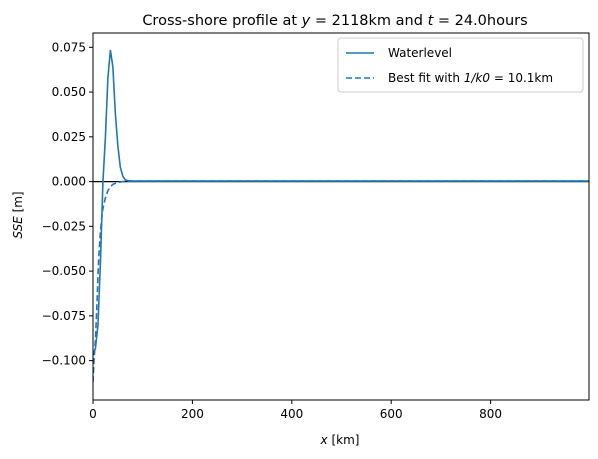 This screenshot has height=459, width=598. What do you see at coordinates (69, 182) in the screenshot?
I see `y-tick-label: 0.000` at bounding box center [69, 182].